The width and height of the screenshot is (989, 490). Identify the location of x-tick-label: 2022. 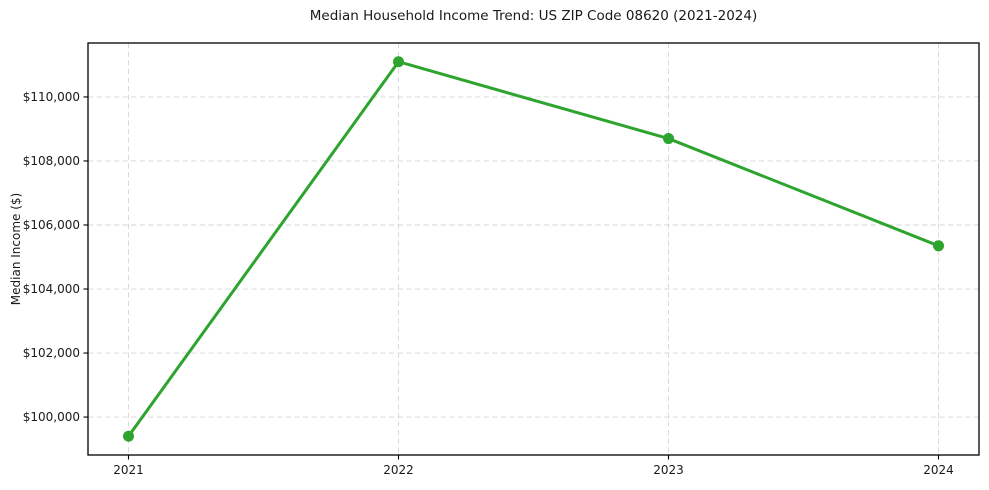
(398, 470).